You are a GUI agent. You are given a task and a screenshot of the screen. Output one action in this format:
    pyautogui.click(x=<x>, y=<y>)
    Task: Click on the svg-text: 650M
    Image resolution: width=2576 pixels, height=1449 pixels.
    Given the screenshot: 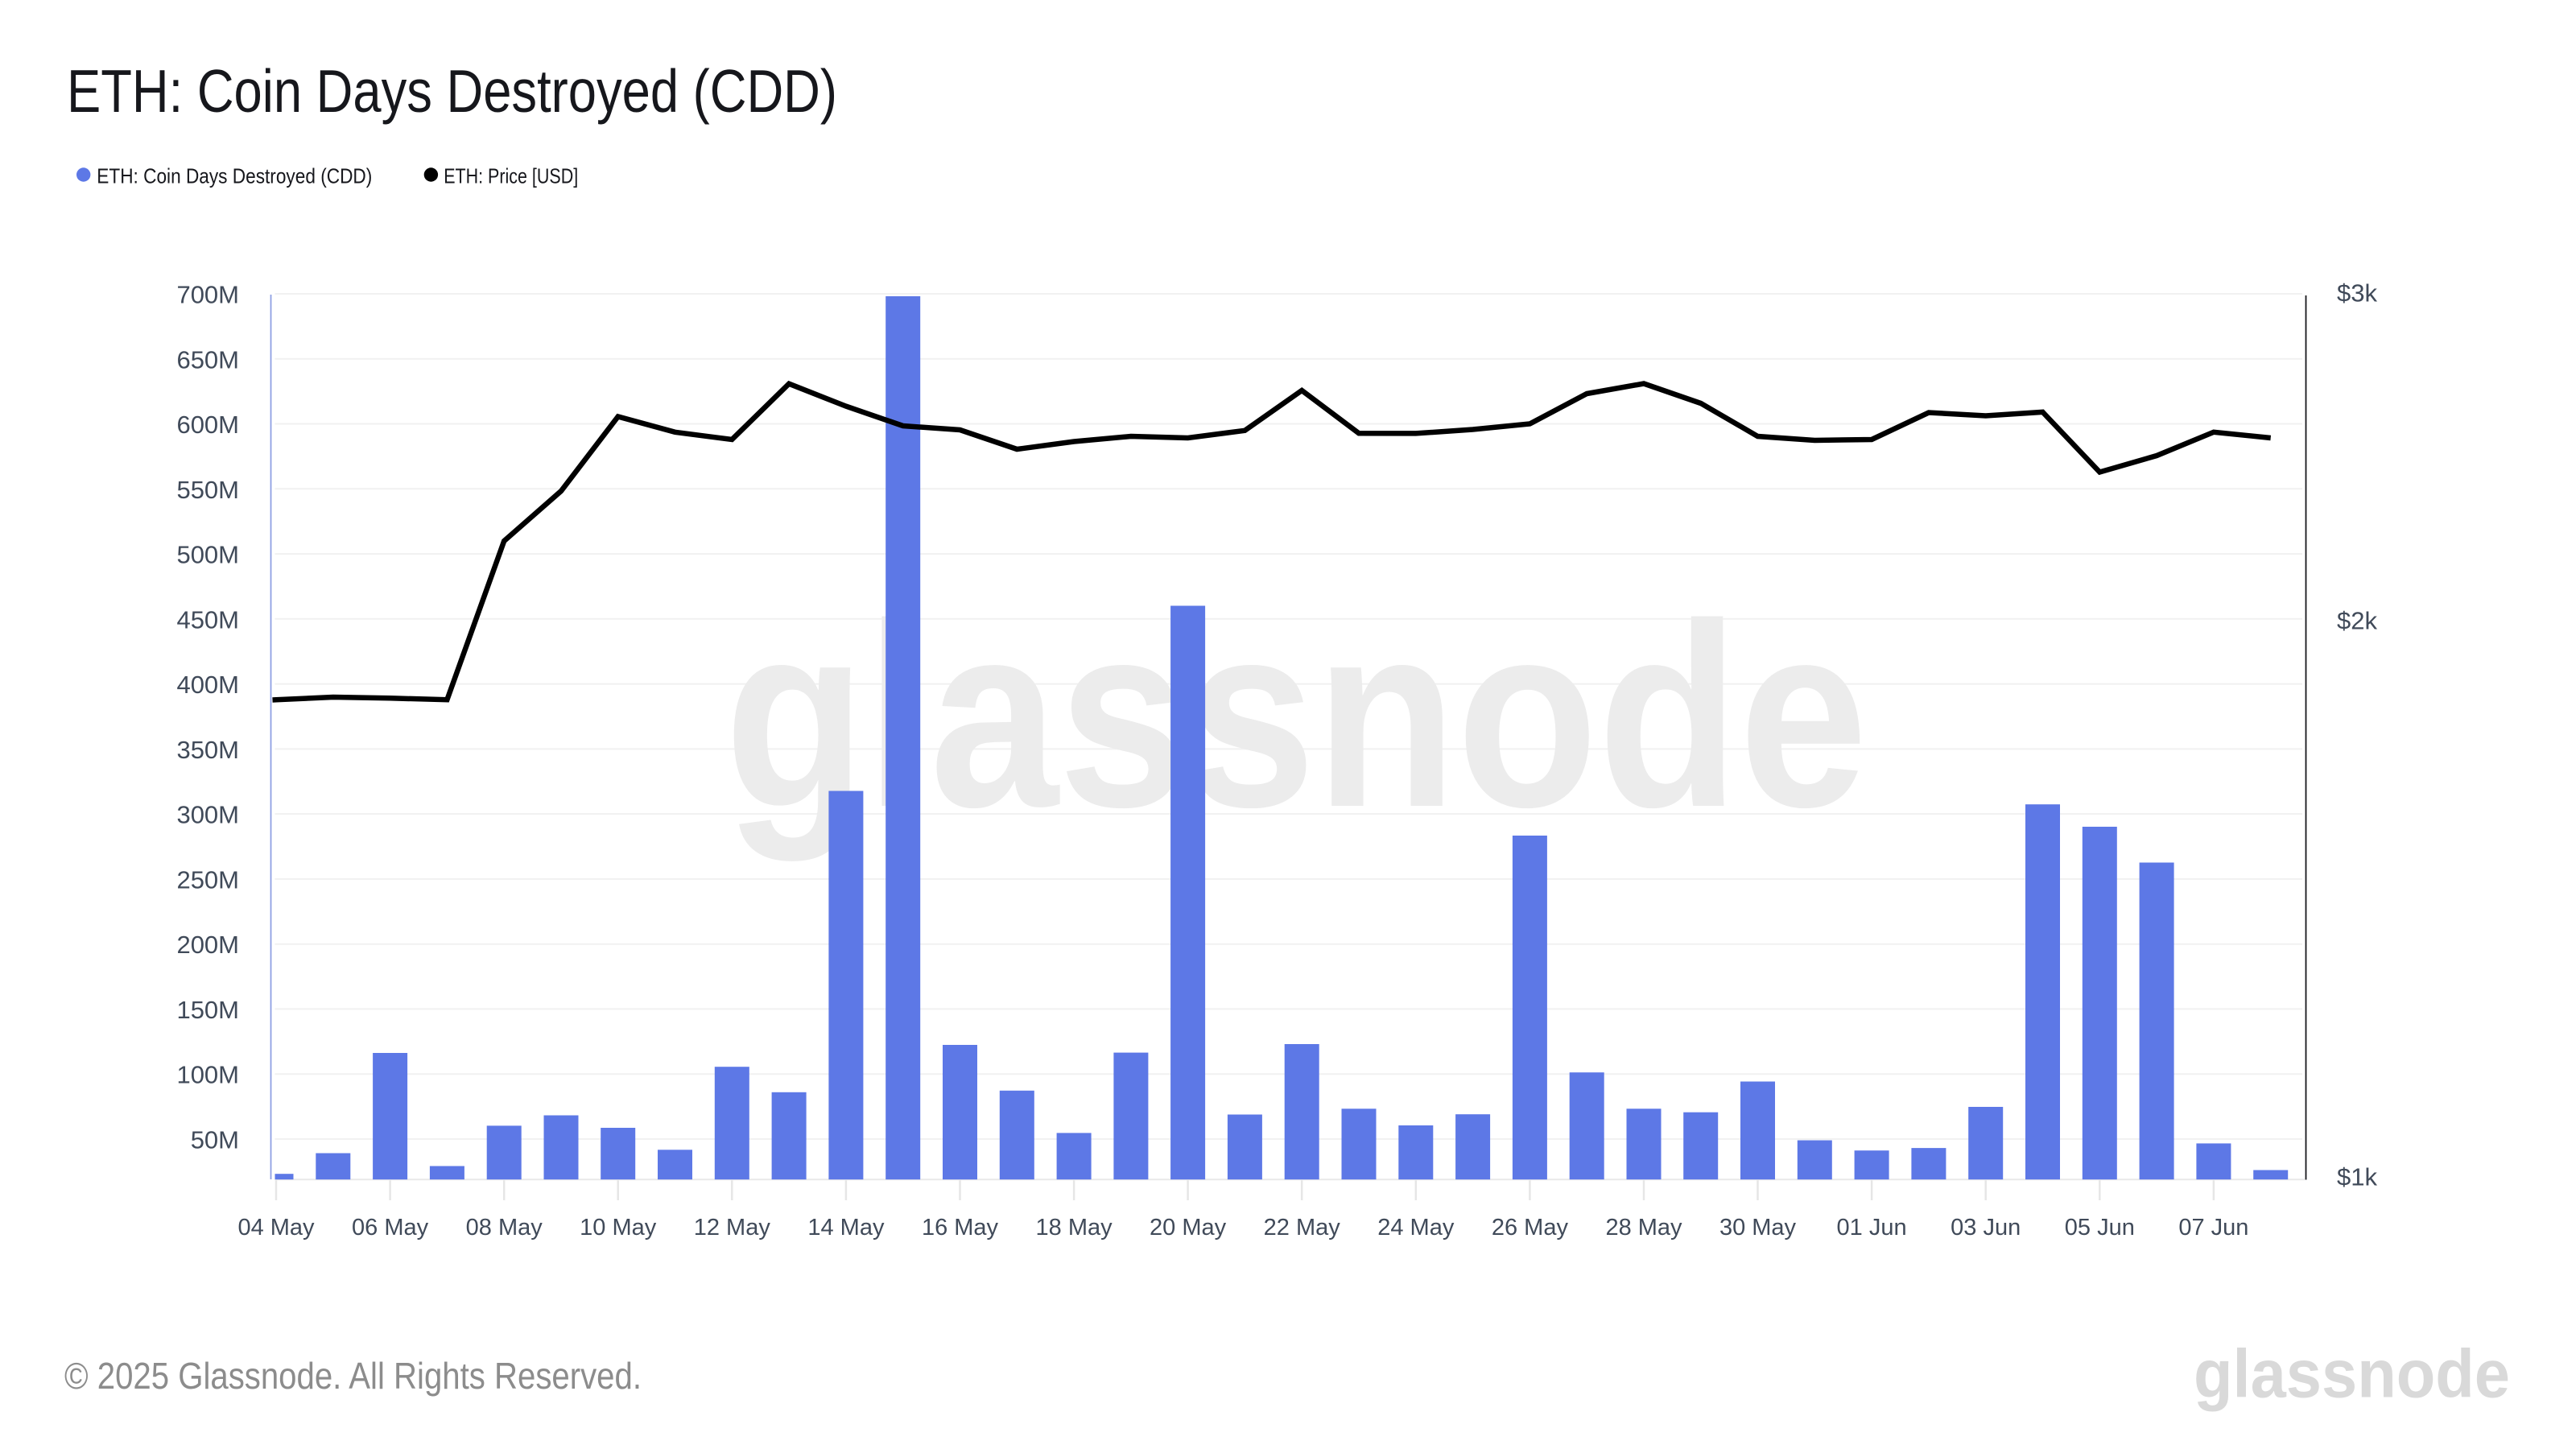 What is the action you would take?
    pyautogui.click(x=207, y=359)
    